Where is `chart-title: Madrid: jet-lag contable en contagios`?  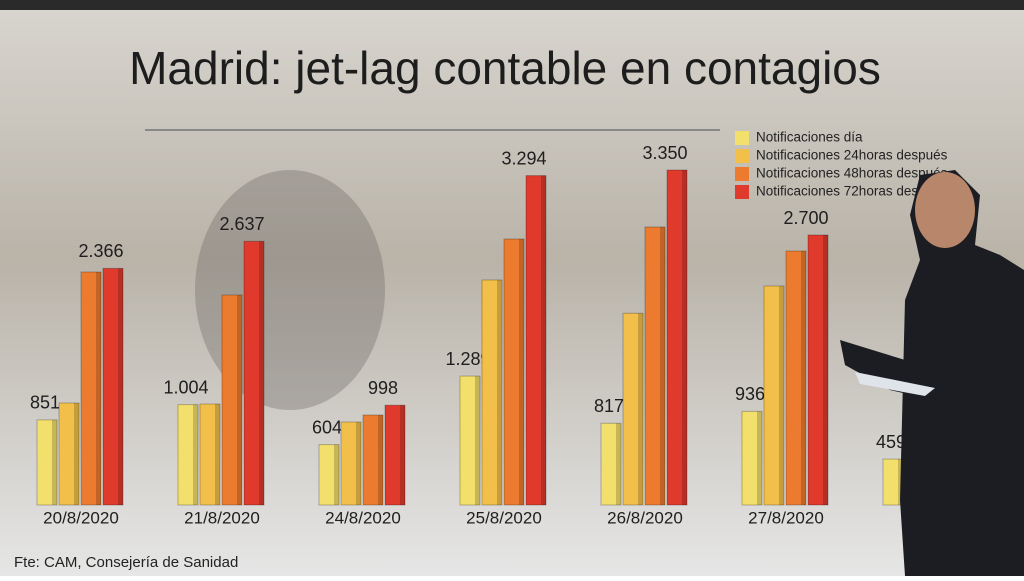 chart-title: Madrid: jet-lag contable en contagios is located at coordinates (505, 68).